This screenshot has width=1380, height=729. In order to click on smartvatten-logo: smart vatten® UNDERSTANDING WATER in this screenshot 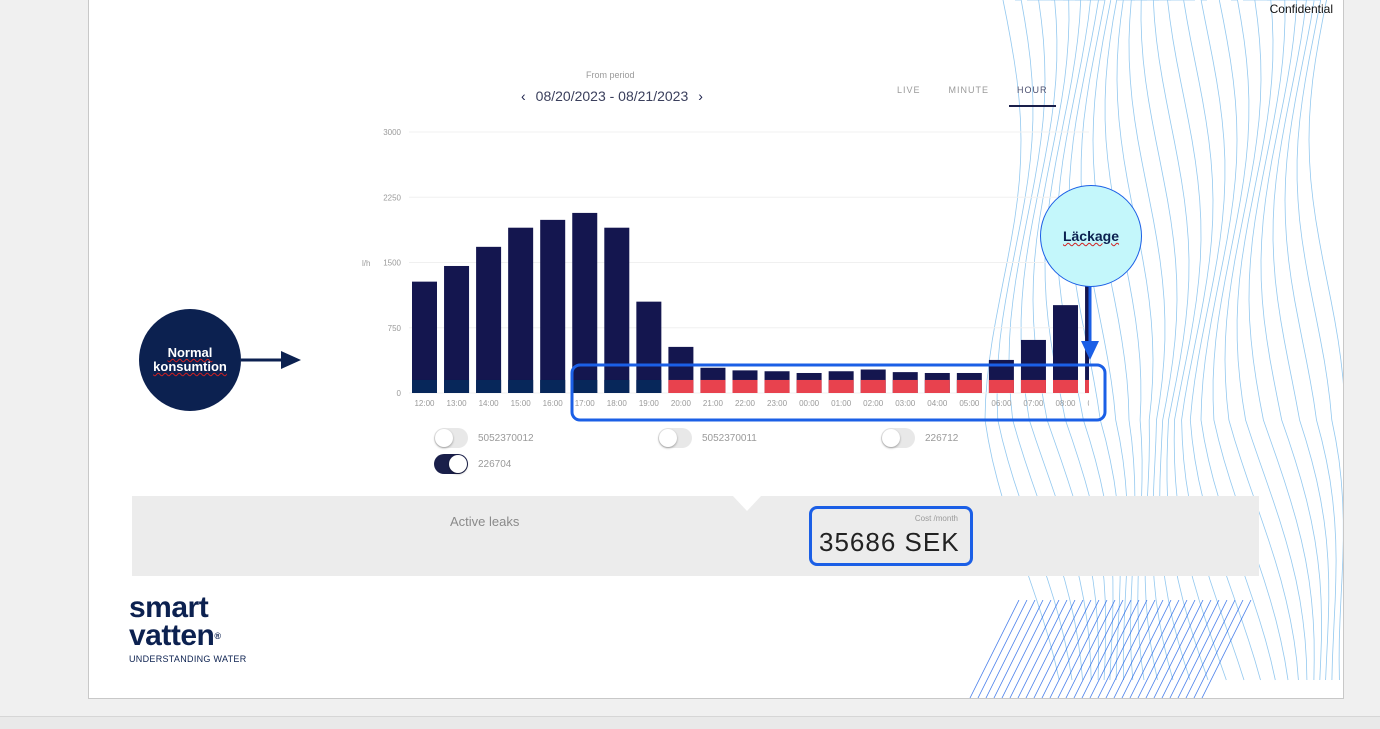, I will do `click(188, 628)`.